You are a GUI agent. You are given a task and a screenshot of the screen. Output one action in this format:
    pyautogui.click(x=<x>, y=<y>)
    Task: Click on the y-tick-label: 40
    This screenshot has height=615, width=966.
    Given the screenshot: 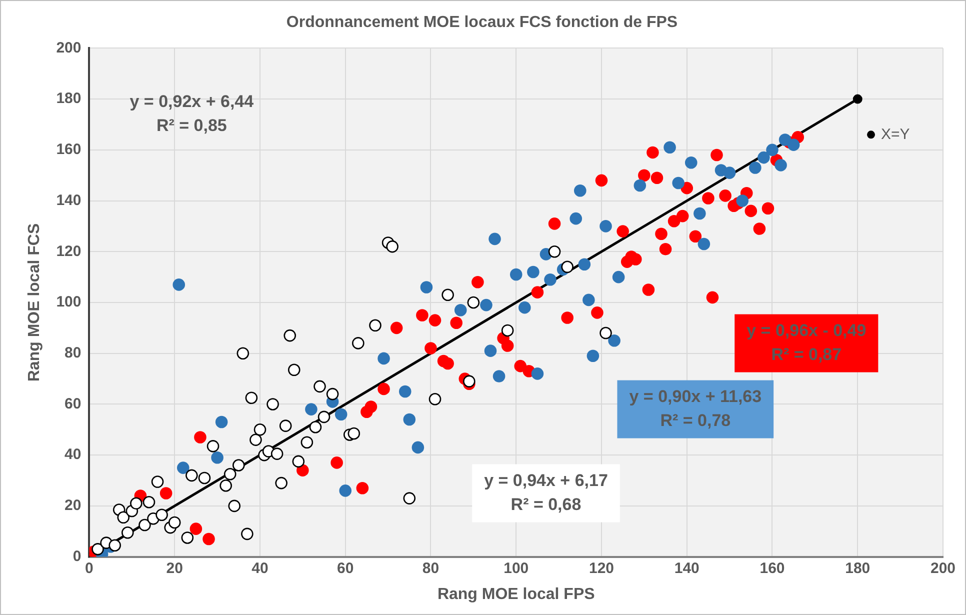 What is the action you would take?
    pyautogui.click(x=73, y=455)
    